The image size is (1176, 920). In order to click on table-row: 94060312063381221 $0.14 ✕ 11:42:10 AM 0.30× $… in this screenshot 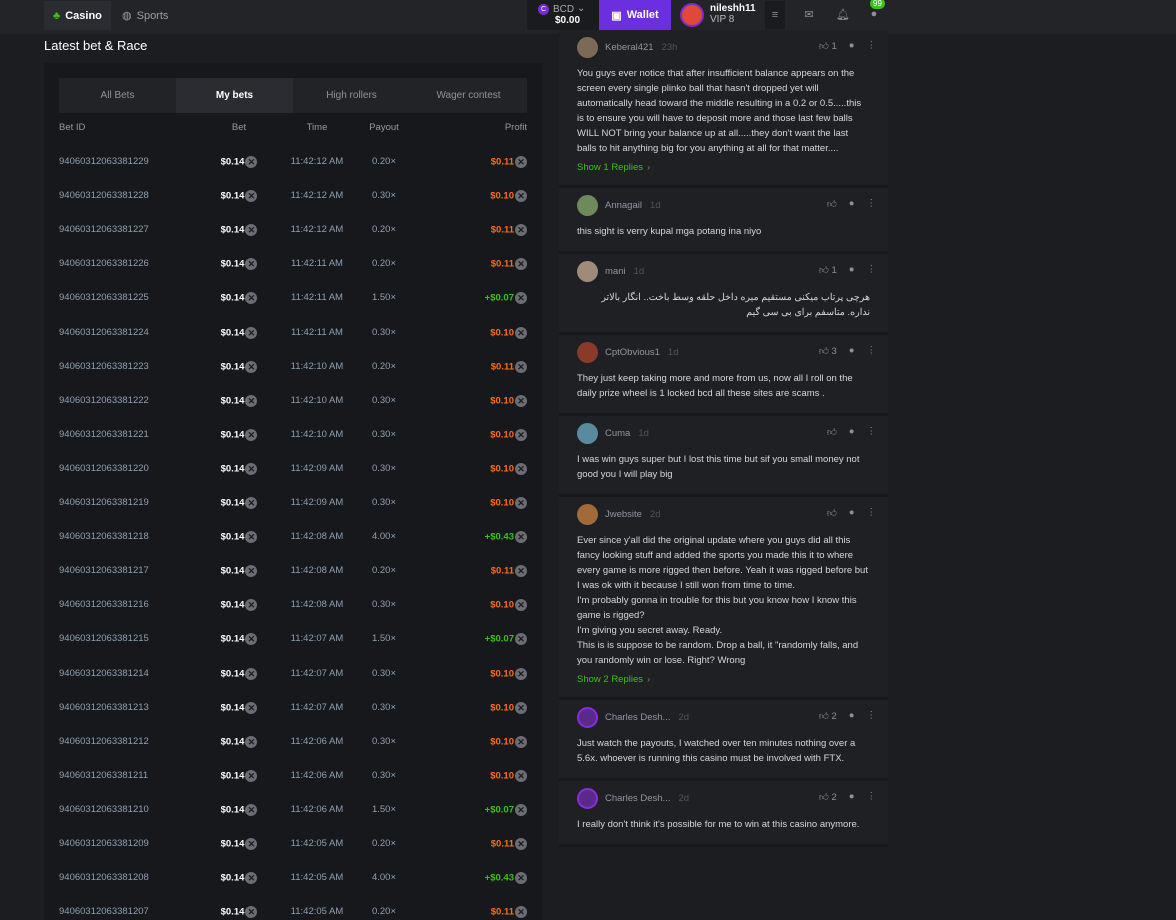, I will do `click(293, 435)`.